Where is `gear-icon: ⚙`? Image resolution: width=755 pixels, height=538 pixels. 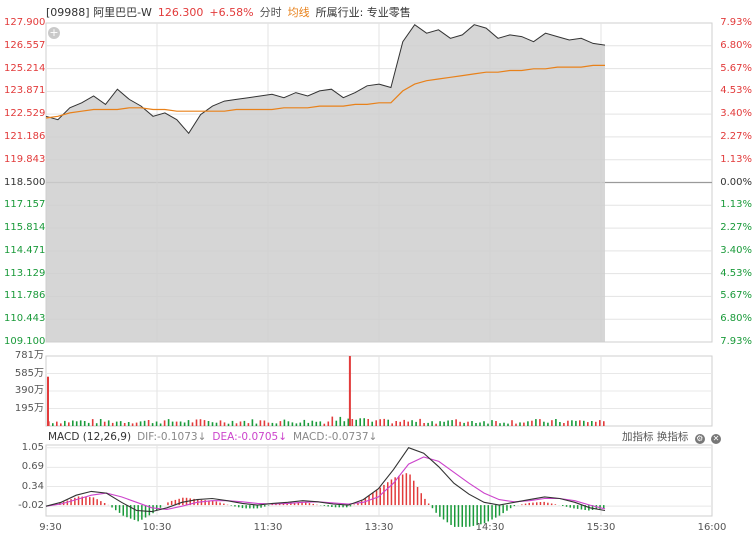
gear-icon: ⚙ is located at coordinates (699, 439).